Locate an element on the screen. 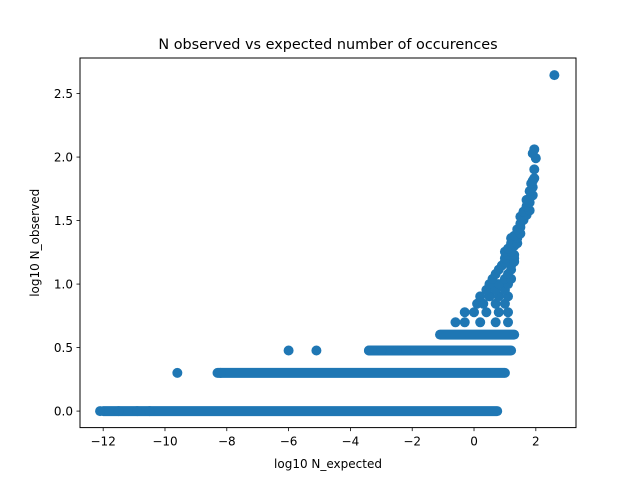 The height and width of the screenshot is (480, 640). x-axis: −12 −10 −8 −6 −4 −2 0 2 is located at coordinates (315, 438).